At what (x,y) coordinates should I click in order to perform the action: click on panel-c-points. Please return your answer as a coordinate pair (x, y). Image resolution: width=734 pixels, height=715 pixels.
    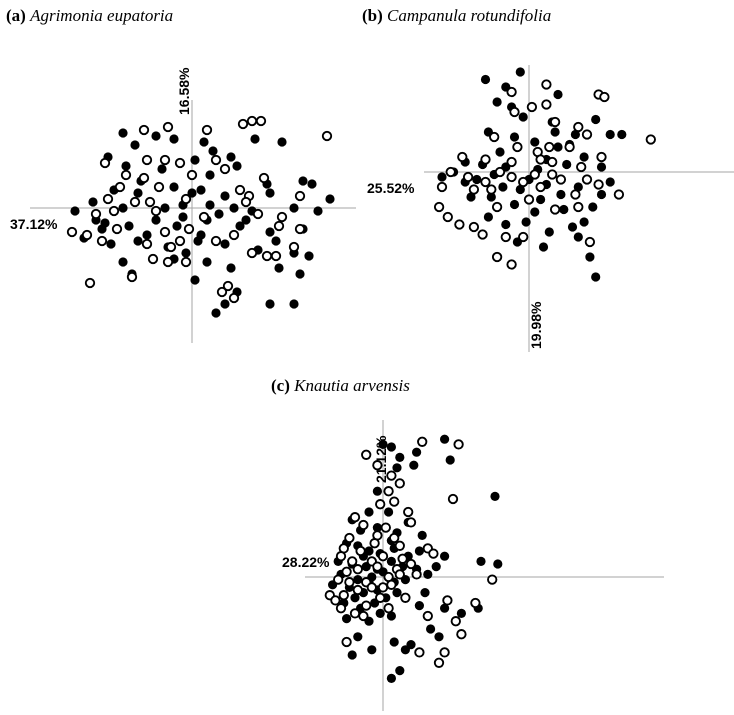
    Looking at the image, I should click on (413, 559).